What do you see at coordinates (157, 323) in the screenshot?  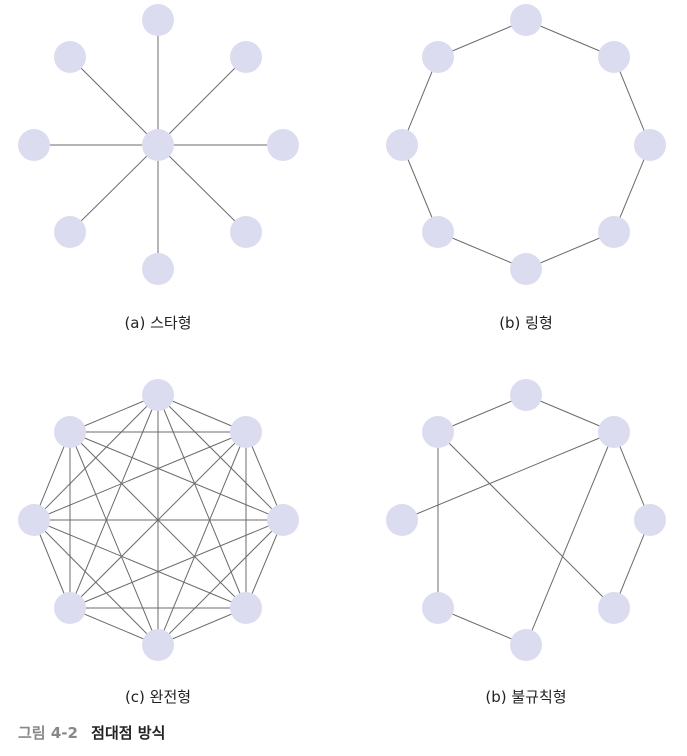 I see `panel-label-star: (a) 스타형` at bounding box center [157, 323].